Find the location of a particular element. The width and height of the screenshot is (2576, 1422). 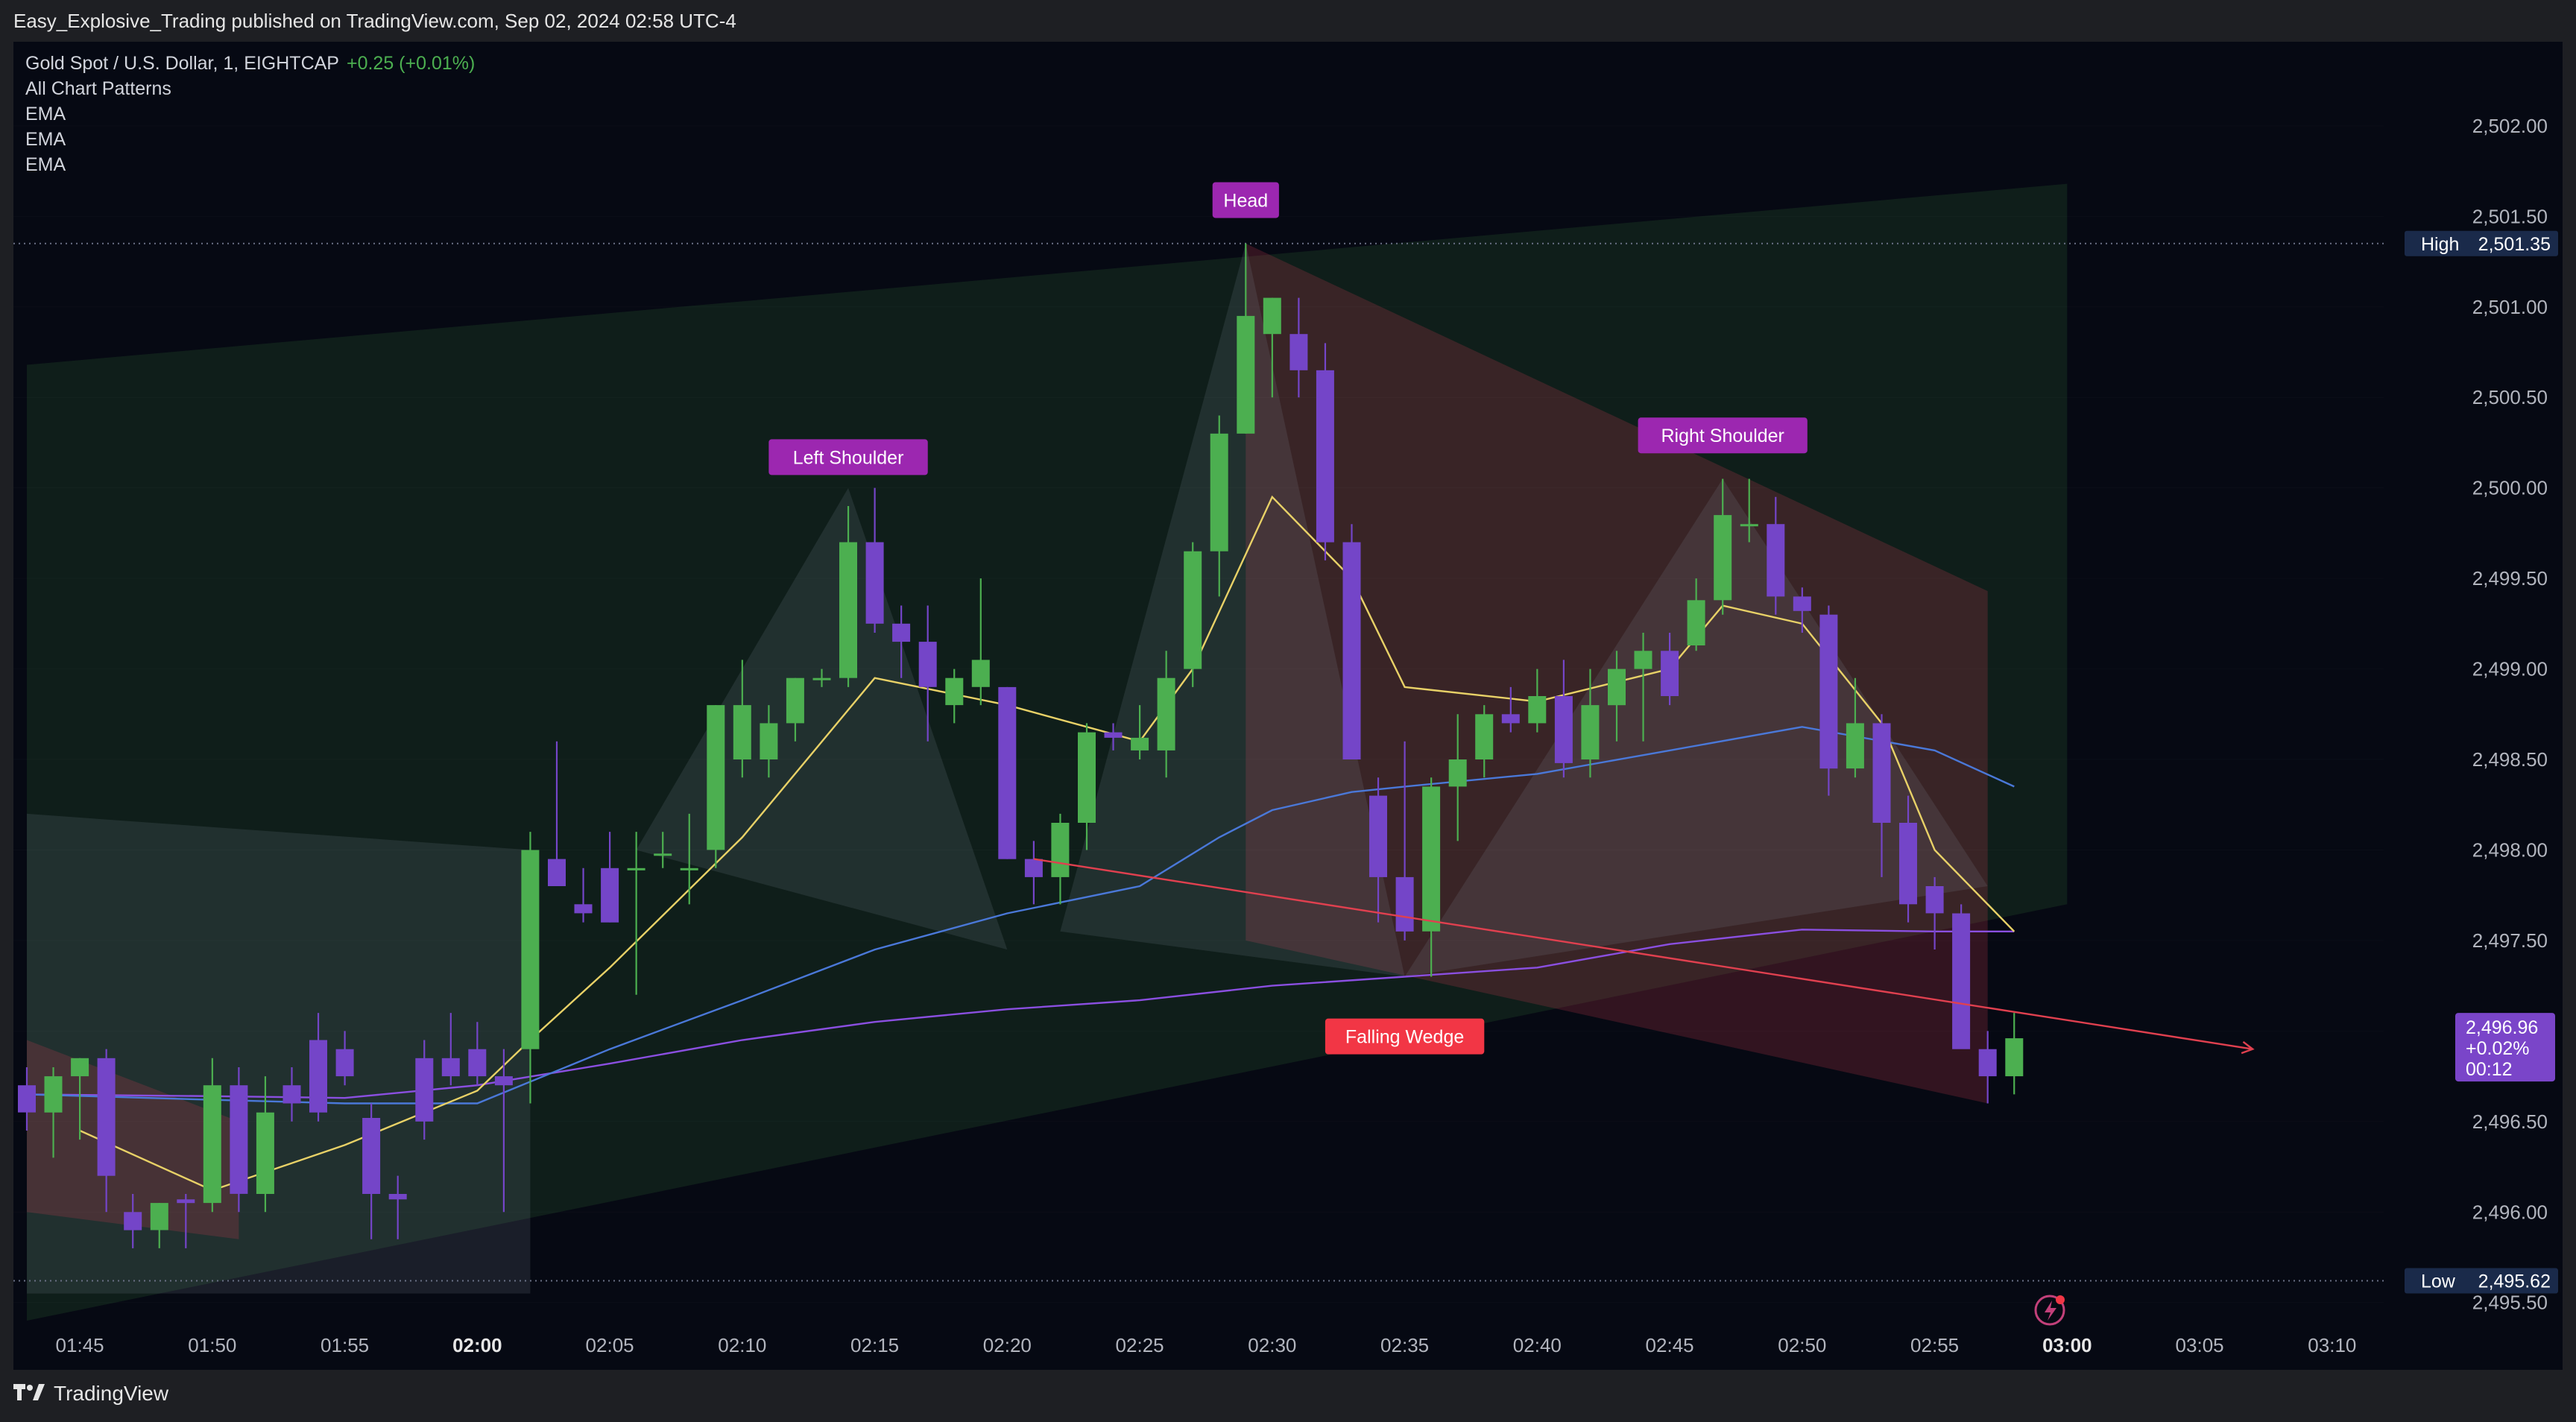

high-tag-label: High is located at coordinates (2440, 244).